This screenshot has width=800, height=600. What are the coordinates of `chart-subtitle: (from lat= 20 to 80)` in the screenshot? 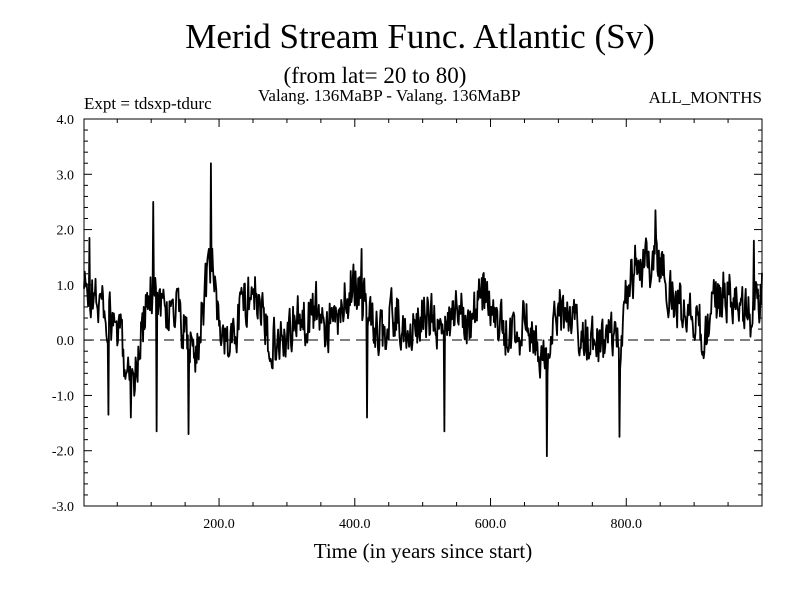 It's located at (375, 75).